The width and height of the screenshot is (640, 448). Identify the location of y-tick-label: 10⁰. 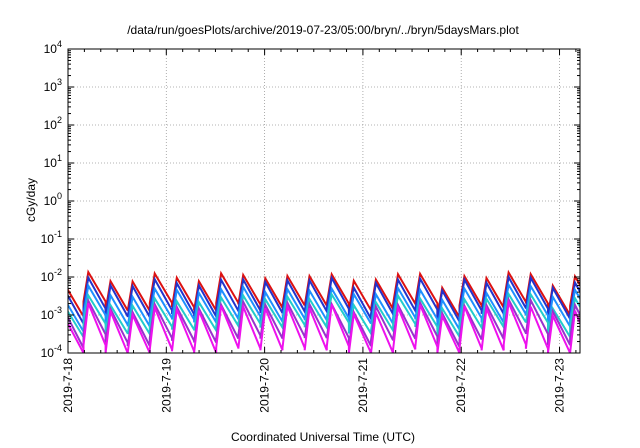
(53, 199).